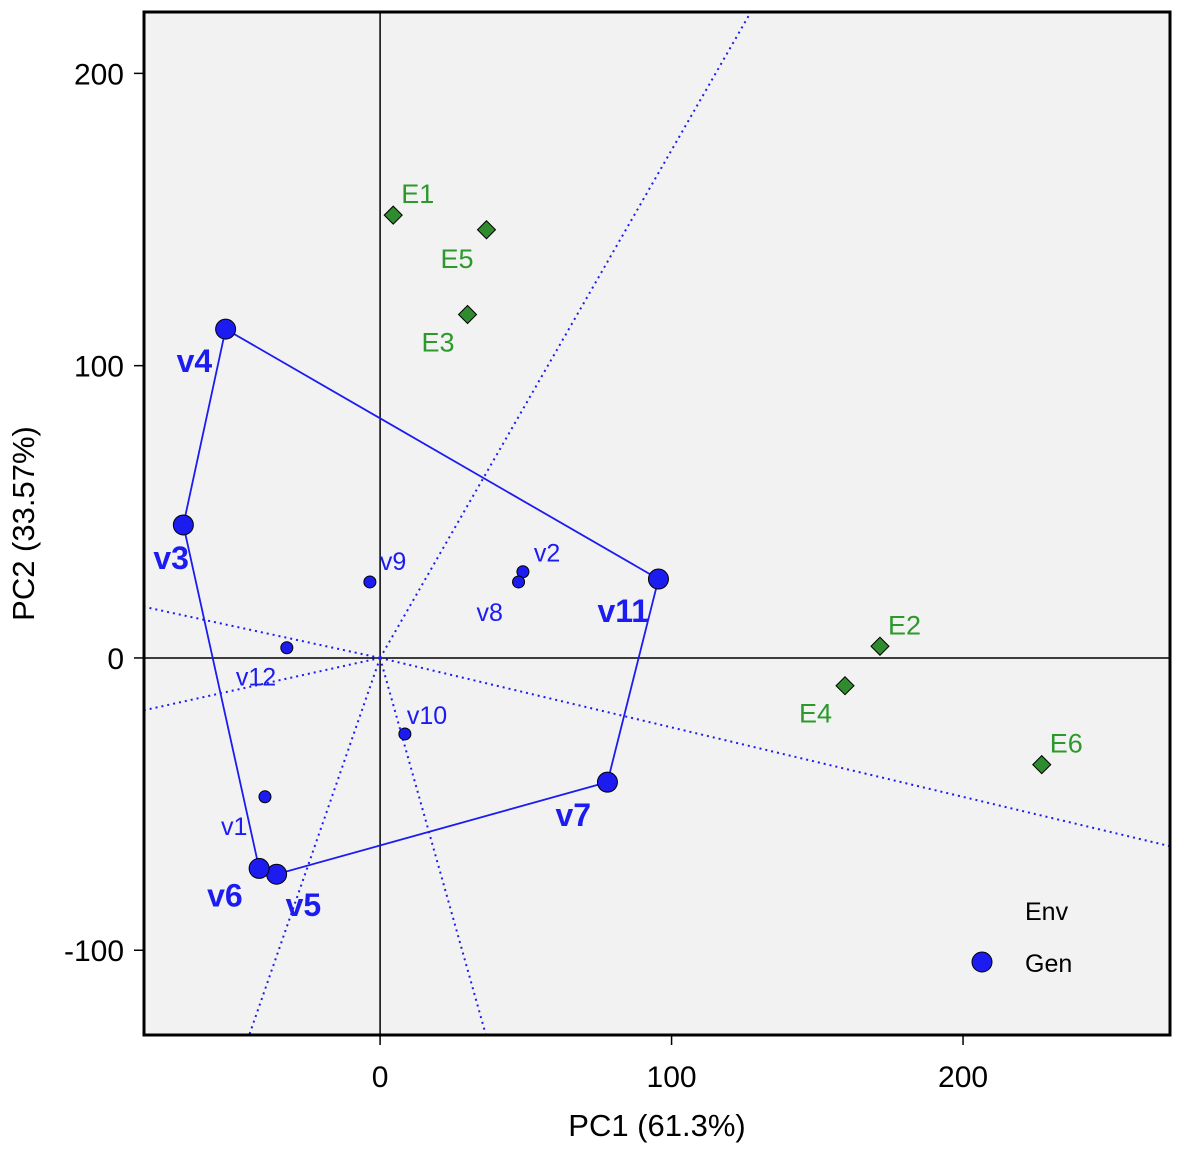 The width and height of the screenshot is (1181, 1151). What do you see at coordinates (982, 962) in the screenshot?
I see `legend-gen-marker` at bounding box center [982, 962].